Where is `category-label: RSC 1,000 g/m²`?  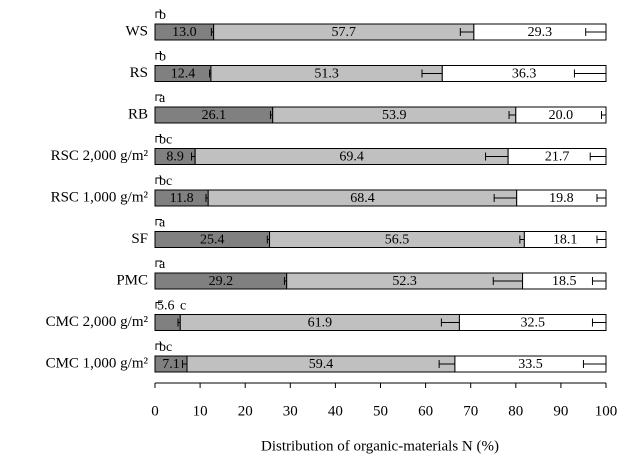 category-label: RSC 1,000 g/m² is located at coordinates (100, 197).